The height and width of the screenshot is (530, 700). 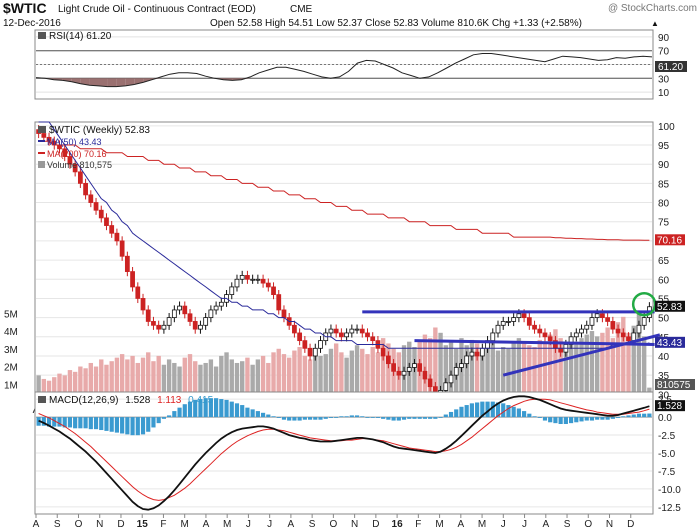 What do you see at coordinates (11, 332) in the screenshot?
I see `volume-tick-label: 4M` at bounding box center [11, 332].